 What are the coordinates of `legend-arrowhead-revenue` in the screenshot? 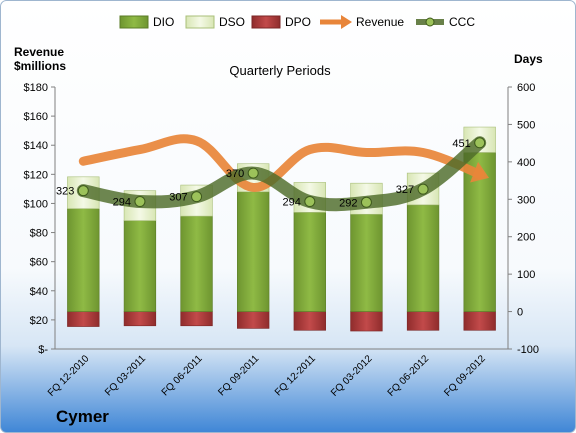 It's located at (346, 22).